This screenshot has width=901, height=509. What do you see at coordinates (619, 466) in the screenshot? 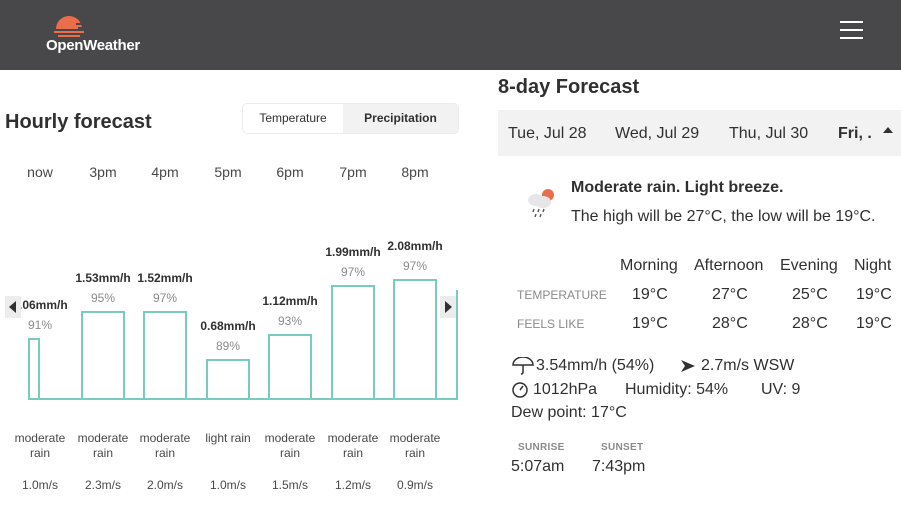
I see `sunset-time: 7:43pm` at bounding box center [619, 466].